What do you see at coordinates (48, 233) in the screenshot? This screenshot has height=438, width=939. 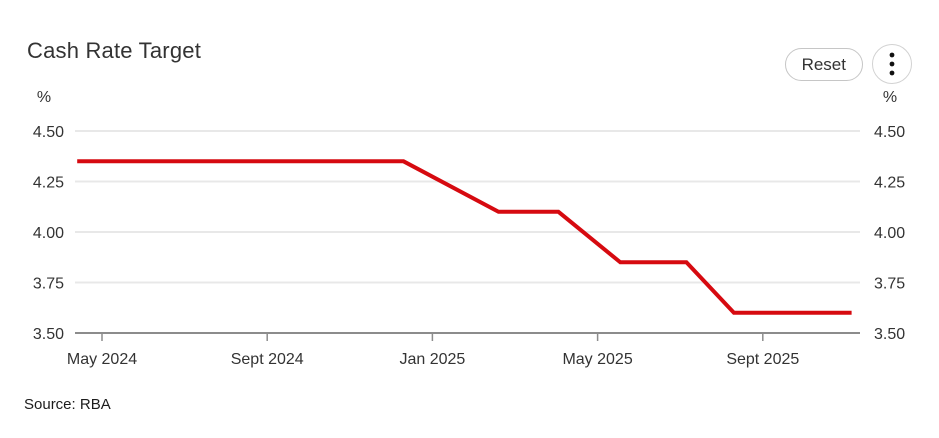 I see `y-tick-label-left: 4.00` at bounding box center [48, 233].